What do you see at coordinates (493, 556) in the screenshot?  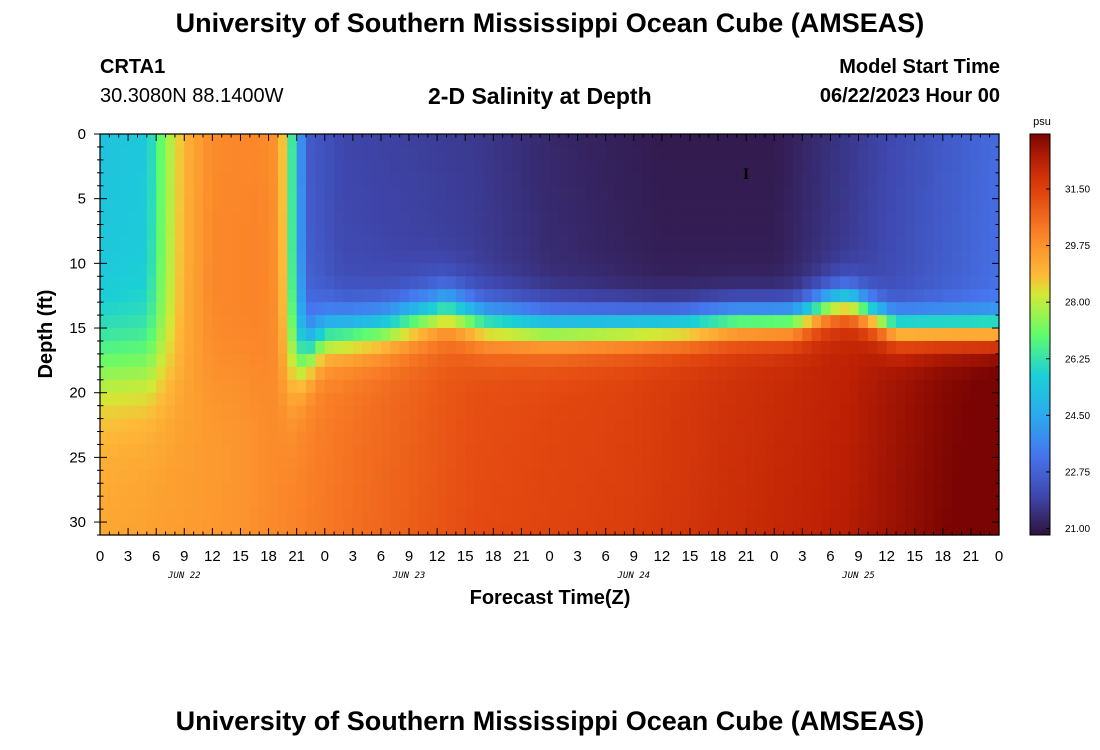 I see `x-tick-label: 18` at bounding box center [493, 556].